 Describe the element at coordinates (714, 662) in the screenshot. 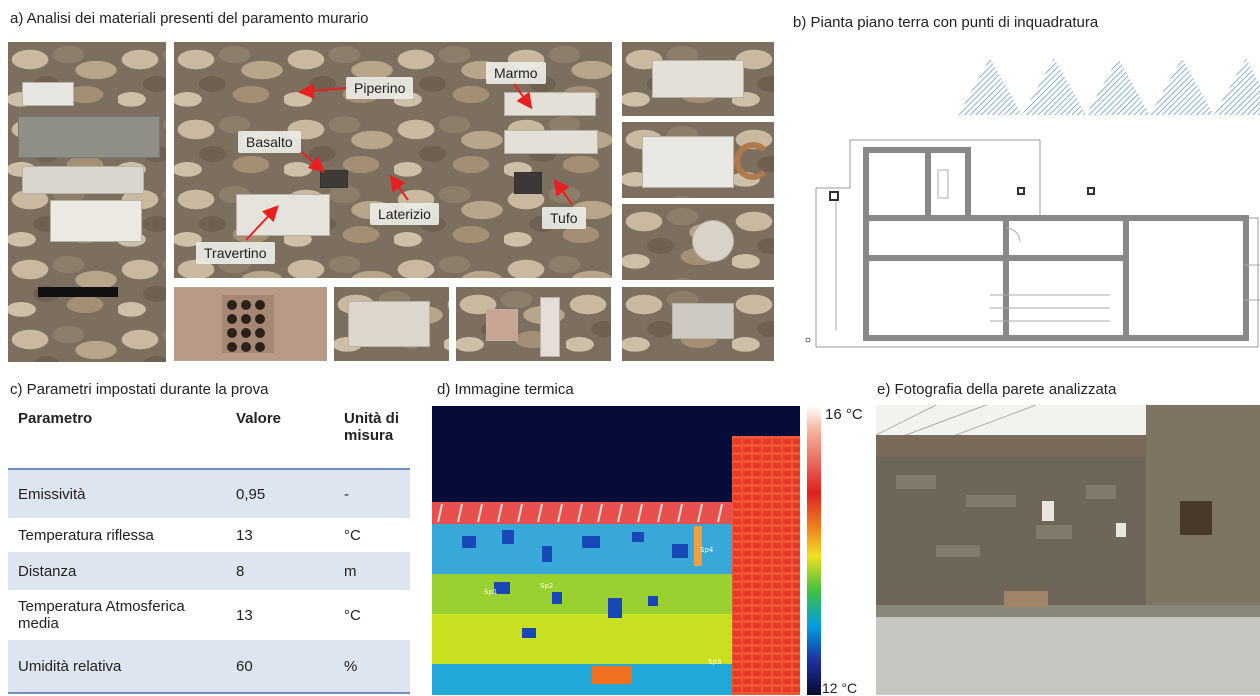

I see `spot-label: Sp3` at that location.